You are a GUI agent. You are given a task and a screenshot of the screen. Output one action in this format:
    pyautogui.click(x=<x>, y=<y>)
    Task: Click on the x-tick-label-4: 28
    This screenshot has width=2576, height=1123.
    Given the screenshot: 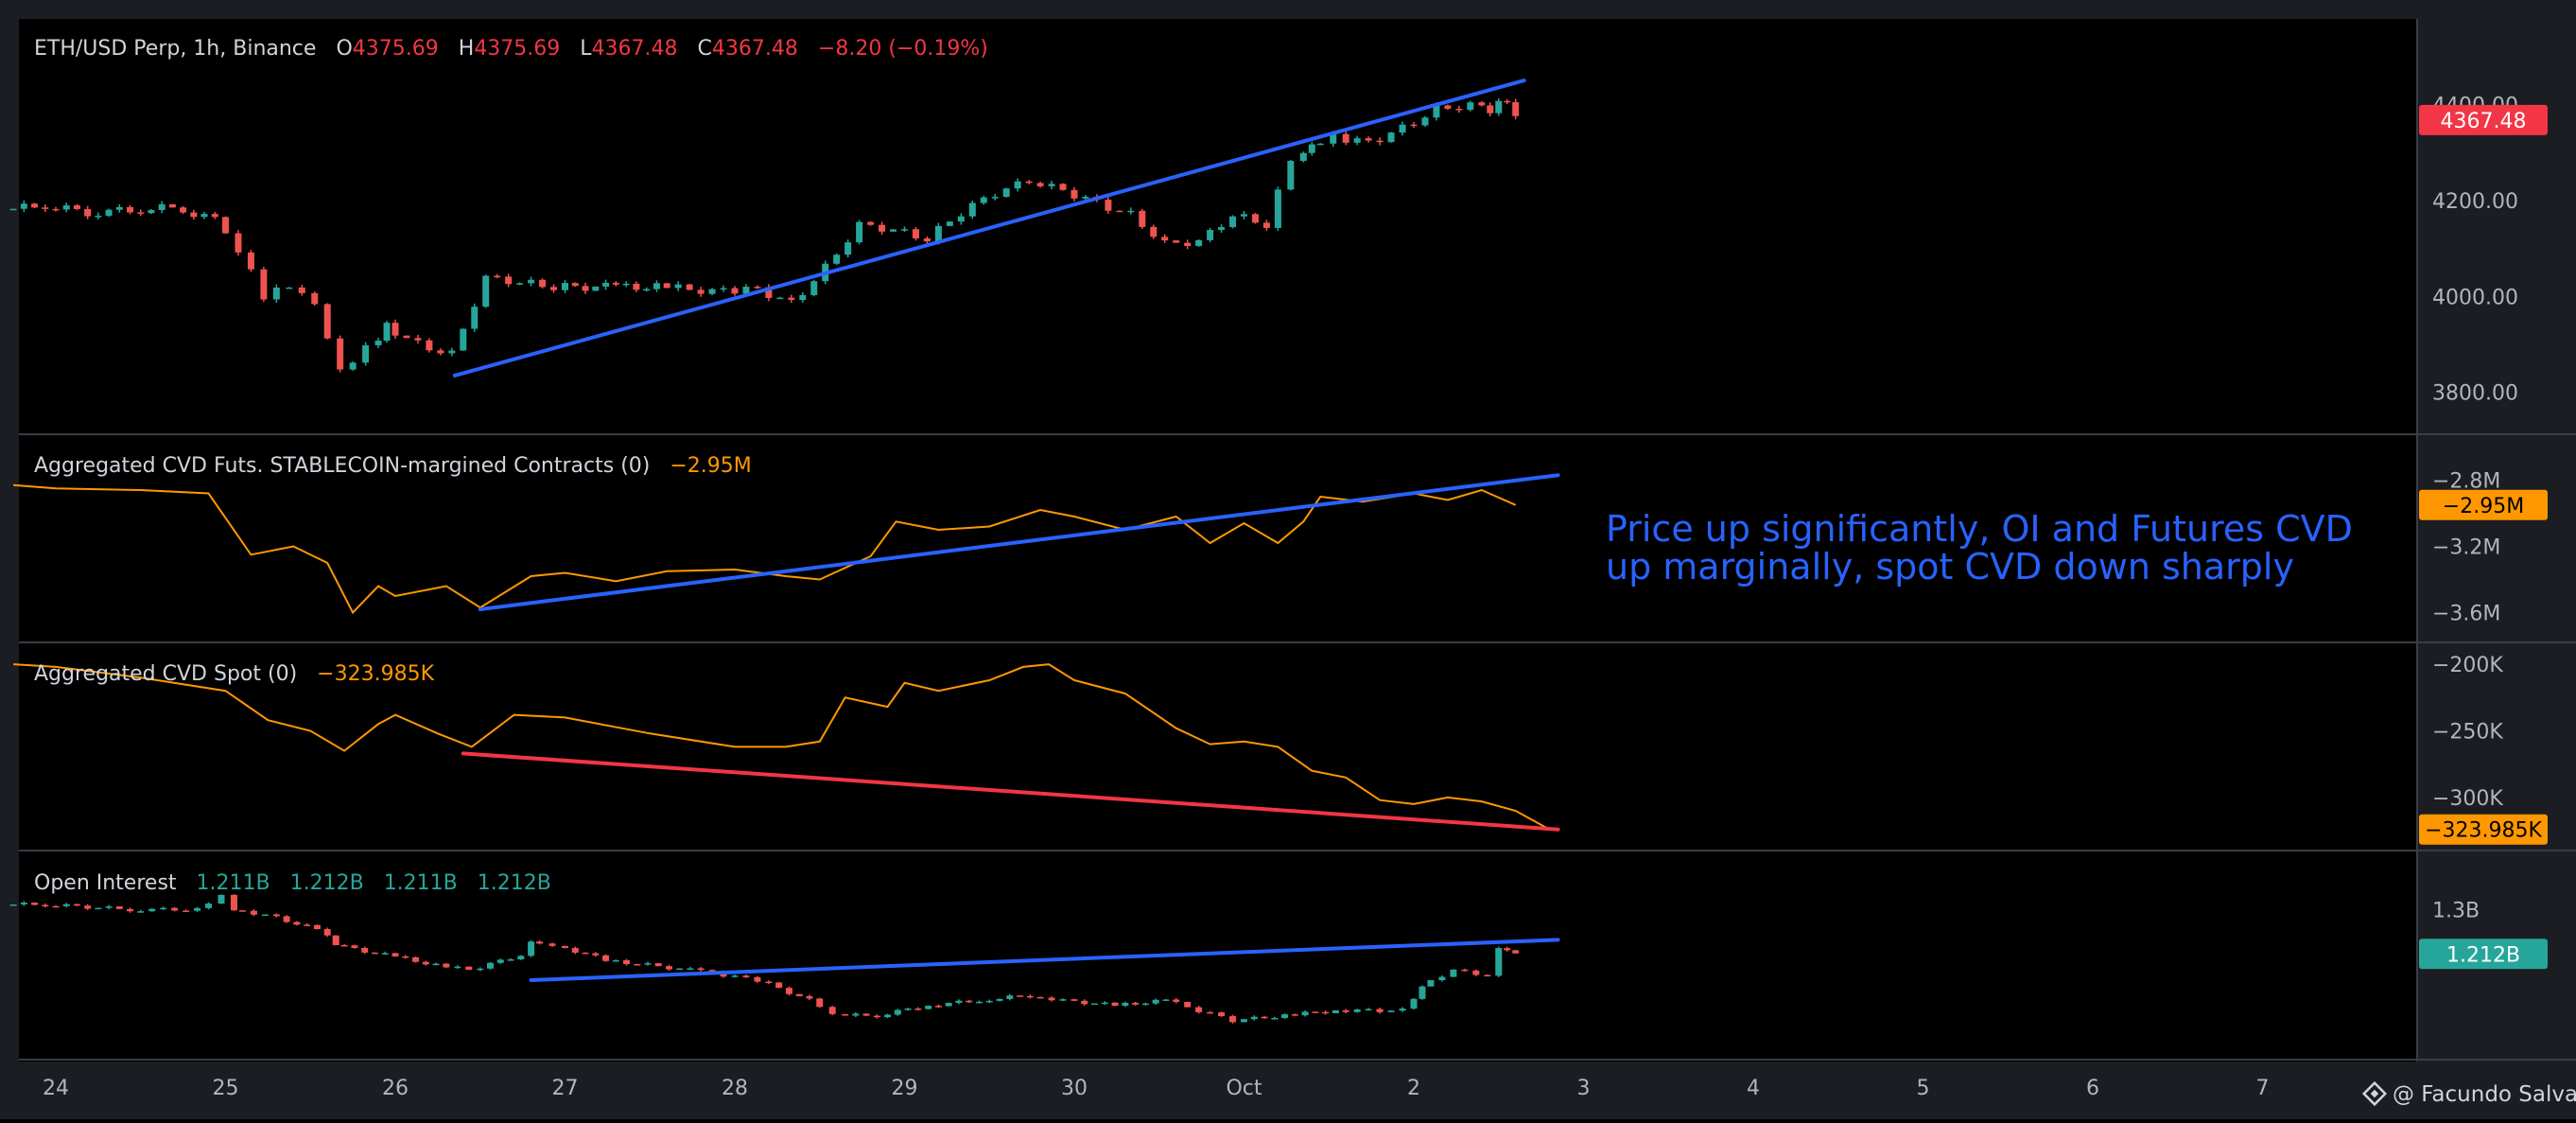 What is the action you would take?
    pyautogui.click(x=735, y=1088)
    